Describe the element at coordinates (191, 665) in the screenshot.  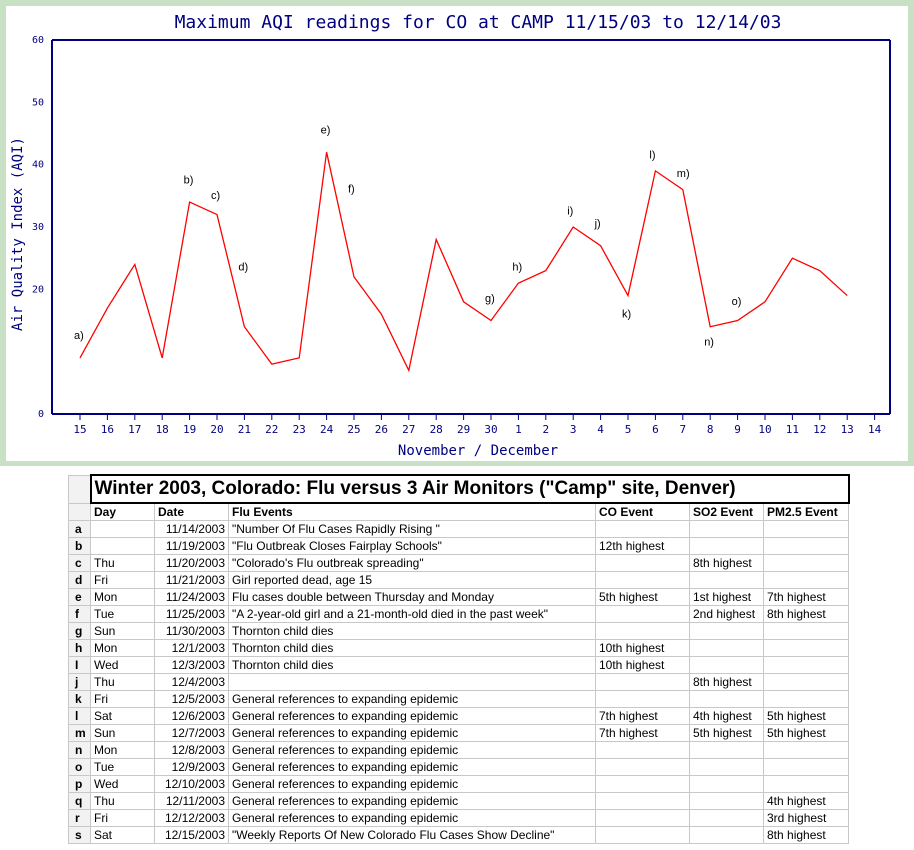
I see `date-cell: 12/3/2003` at that location.